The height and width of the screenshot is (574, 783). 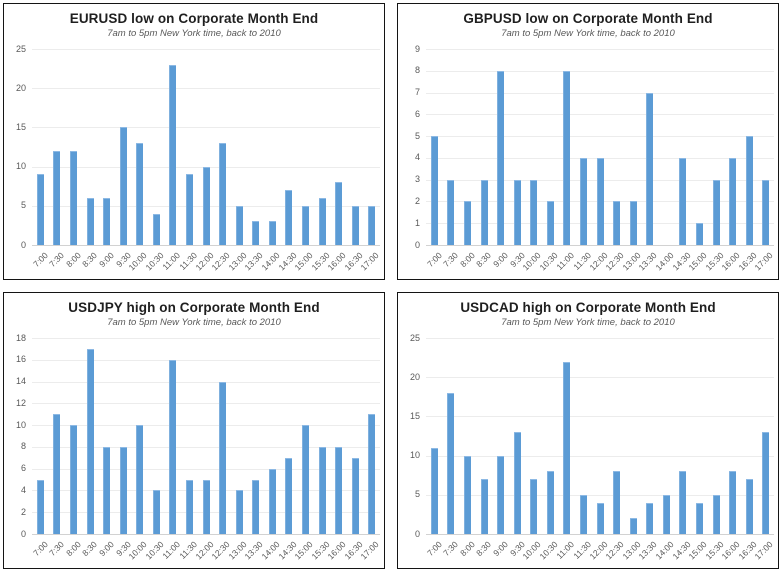 What do you see at coordinates (370, 550) in the screenshot?
I see `x-axis-tick-label: 17:00` at bounding box center [370, 550].